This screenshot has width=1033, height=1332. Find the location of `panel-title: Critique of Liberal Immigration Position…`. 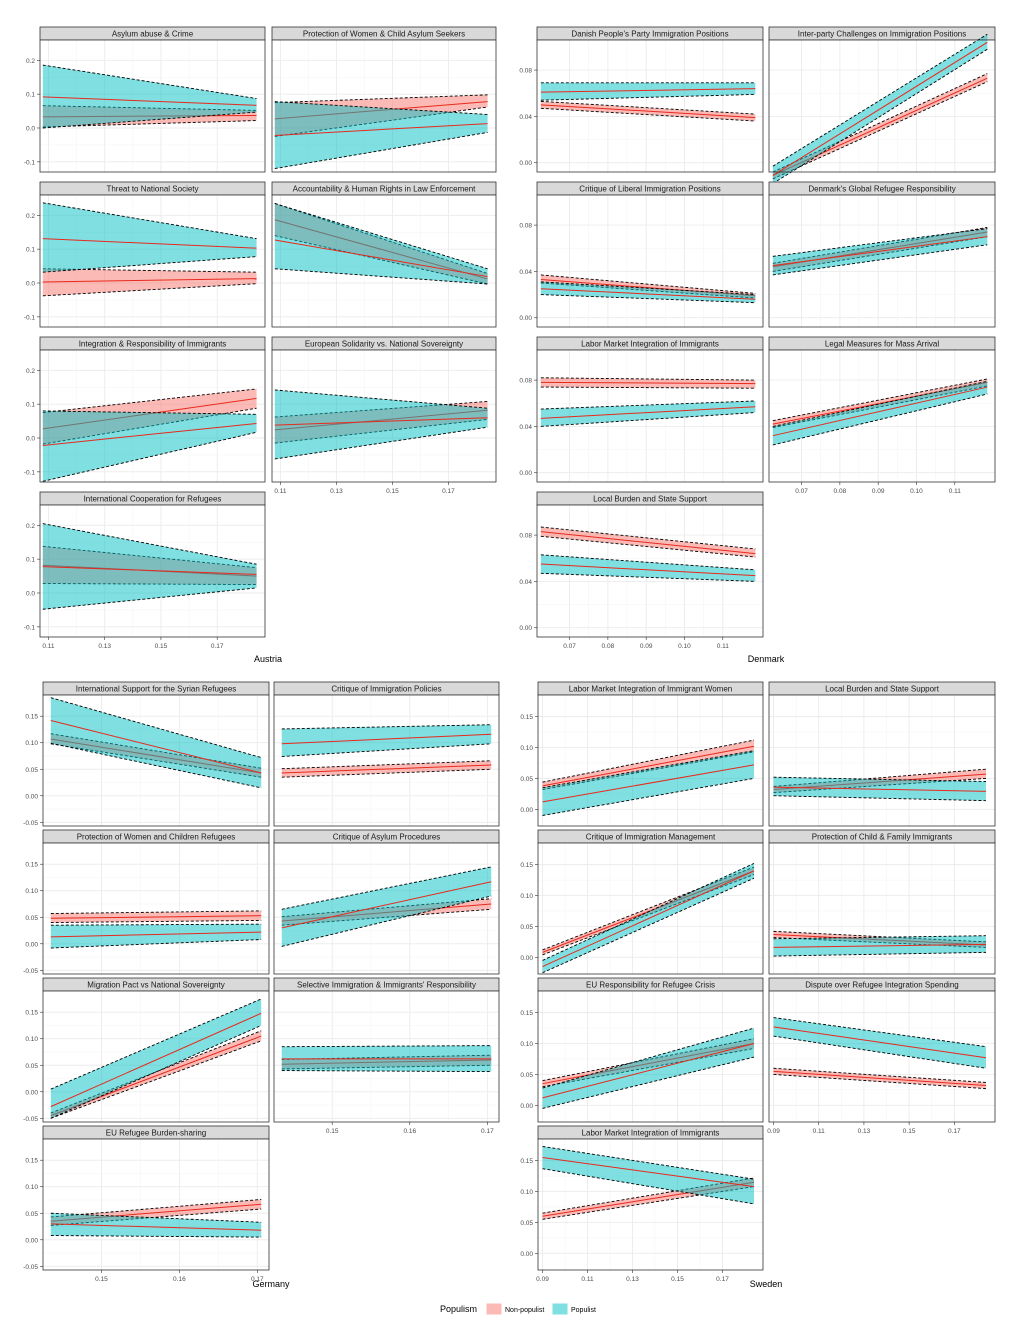

panel-title: Critique of Liberal Immigration Position… is located at coordinates (649, 189).